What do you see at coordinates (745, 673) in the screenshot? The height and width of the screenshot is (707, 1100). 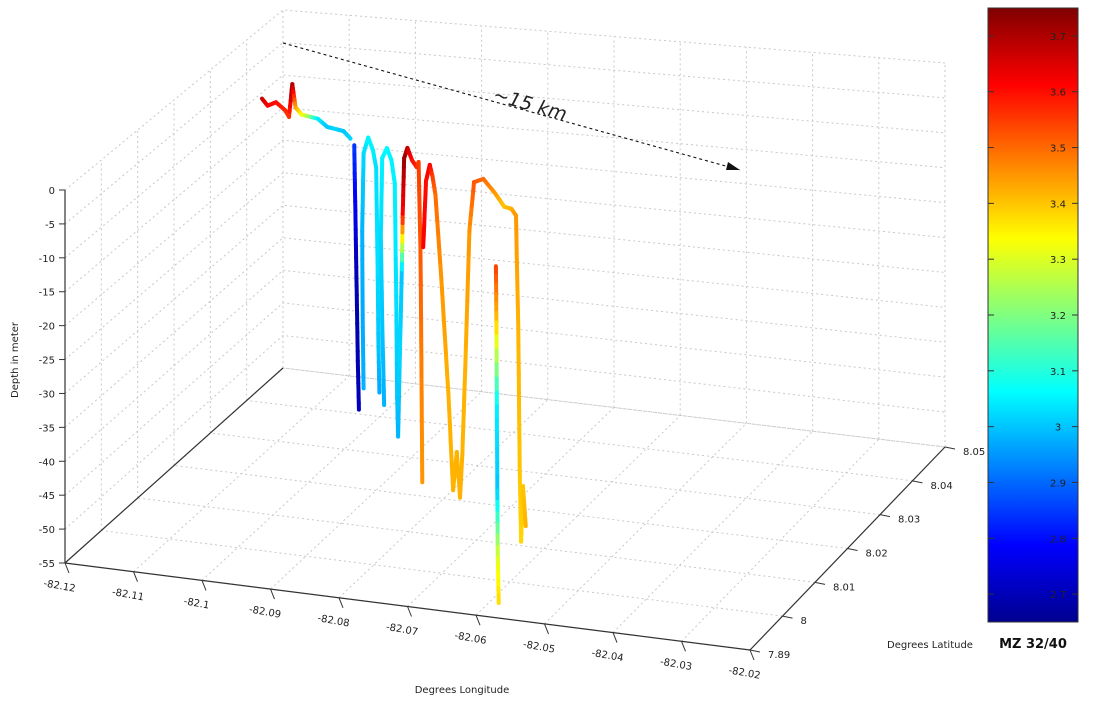 I see `x-tick-label: -82.02` at bounding box center [745, 673].